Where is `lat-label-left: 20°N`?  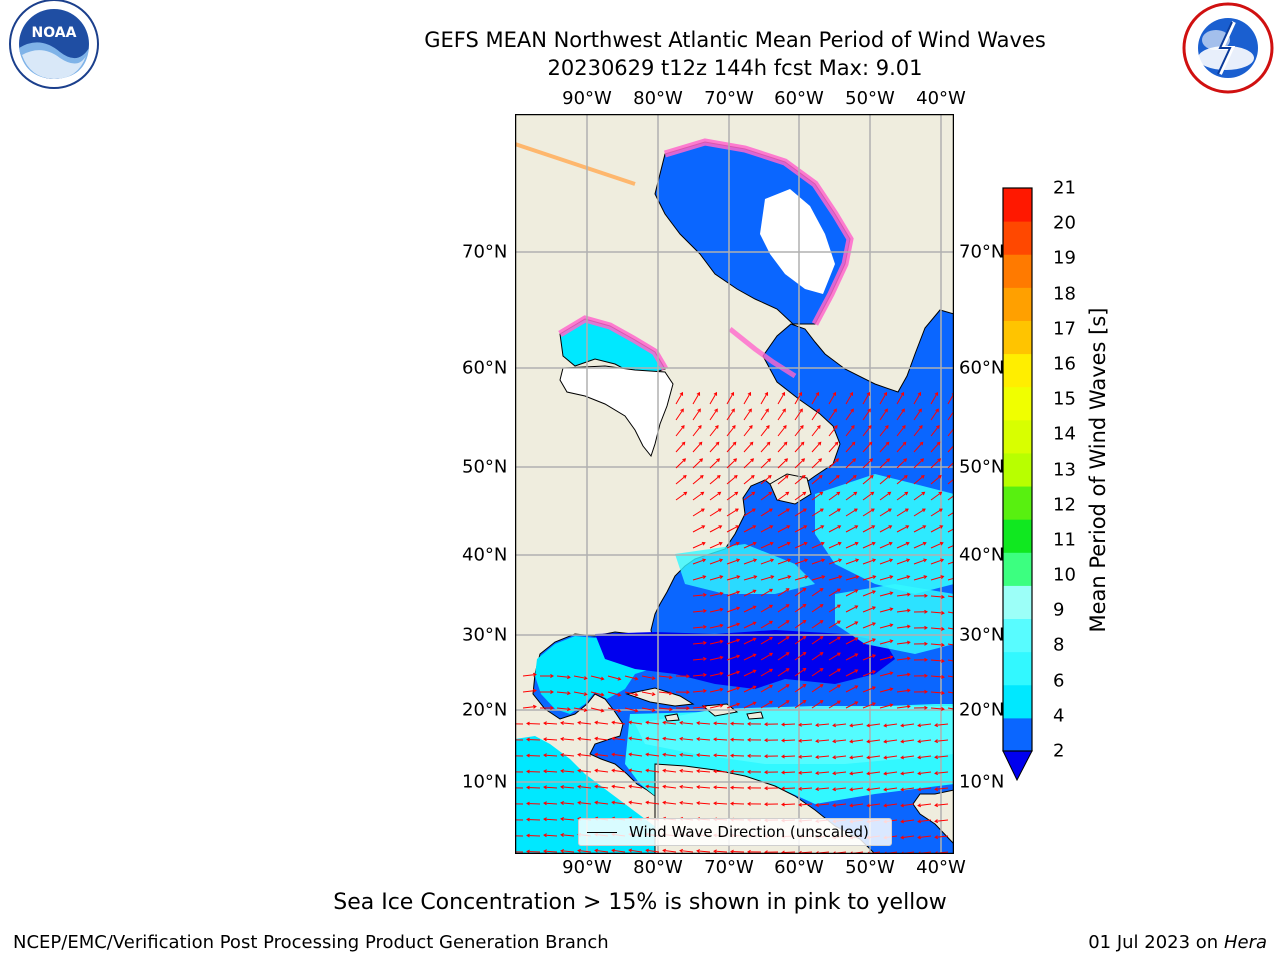
lat-label-left: 20°N is located at coordinates (485, 710).